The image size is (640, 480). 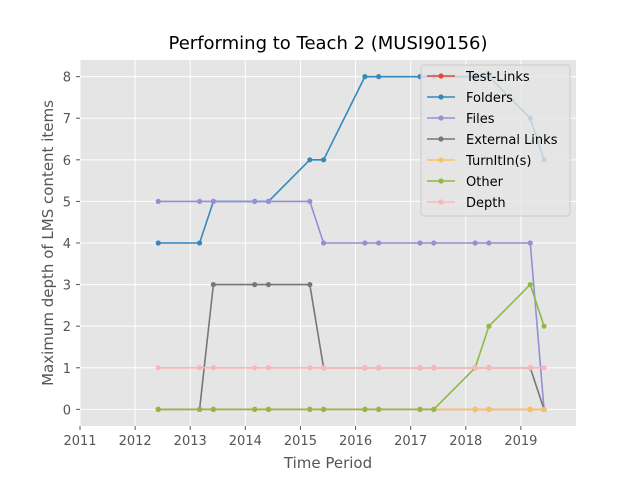 I want to click on legend-item: Other, so click(x=465, y=182).